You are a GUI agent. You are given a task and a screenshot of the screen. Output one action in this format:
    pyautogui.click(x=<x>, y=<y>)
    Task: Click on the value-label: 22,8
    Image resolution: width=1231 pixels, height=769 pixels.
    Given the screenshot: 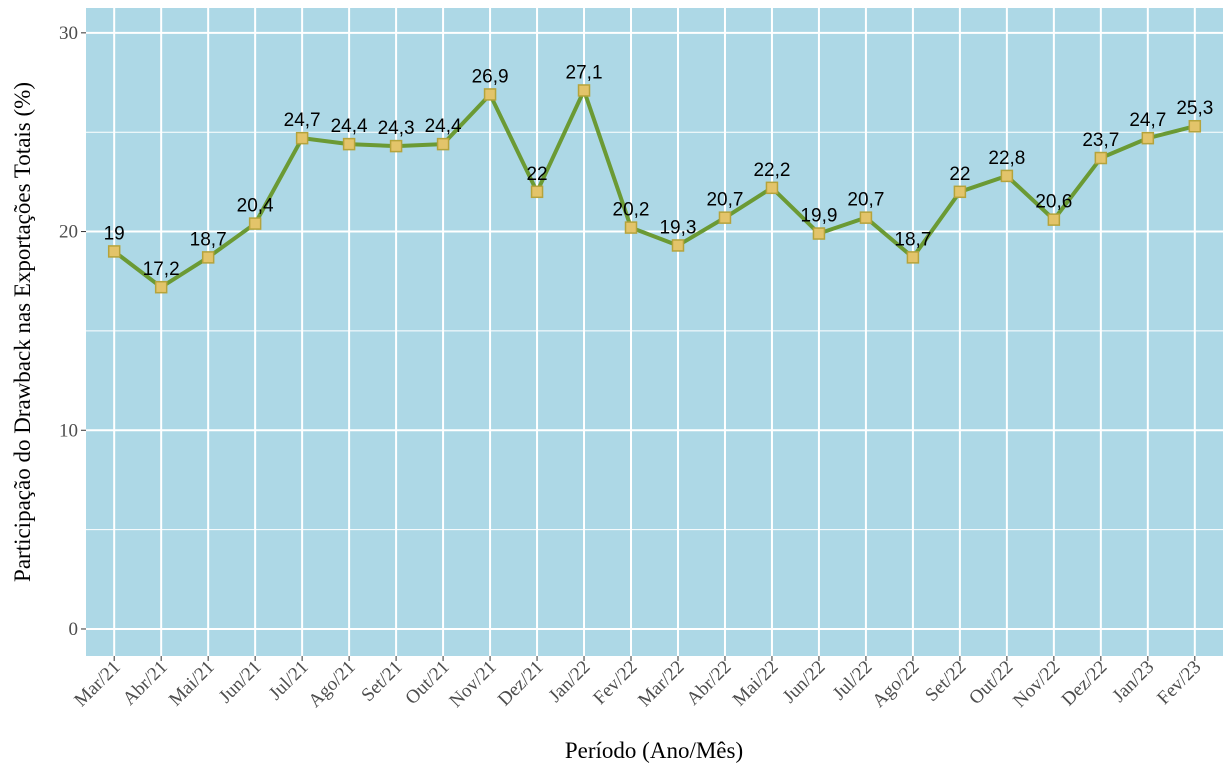 What is the action you would take?
    pyautogui.click(x=1006, y=158)
    